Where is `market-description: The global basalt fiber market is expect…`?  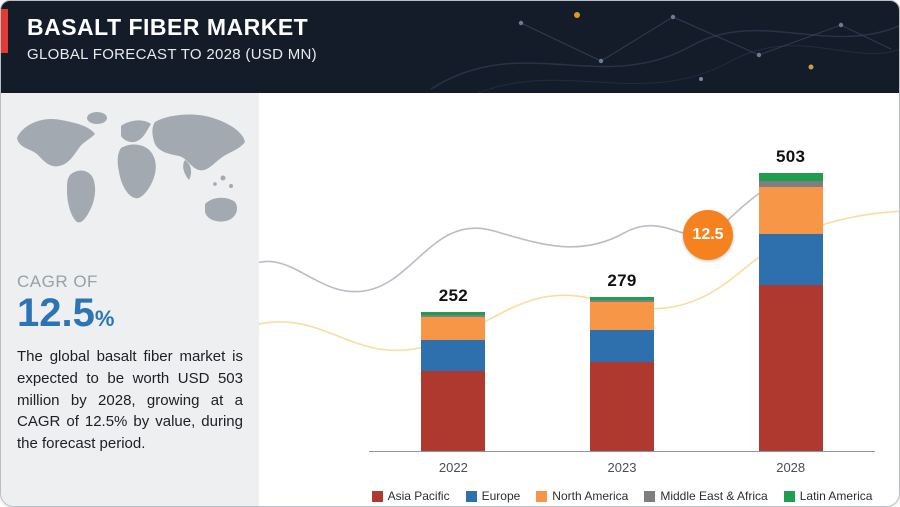
market-description: The global basalt fiber market is expect… is located at coordinates (130, 400).